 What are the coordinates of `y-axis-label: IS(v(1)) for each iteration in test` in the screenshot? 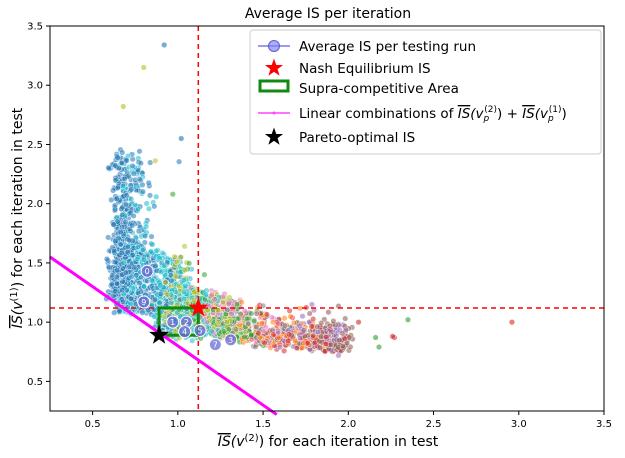 It's located at (18, 217).